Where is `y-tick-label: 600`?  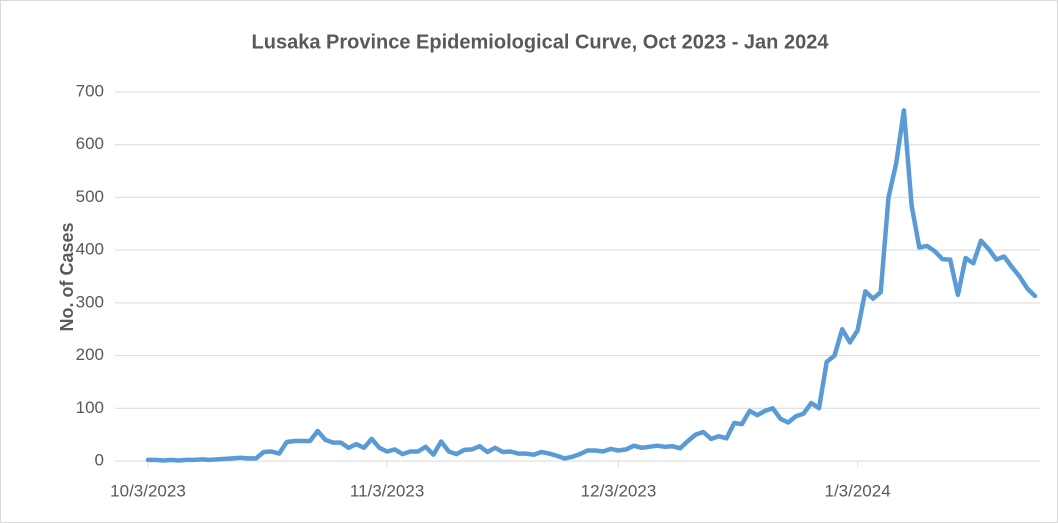
y-tick-label: 600 is located at coordinates (90, 143).